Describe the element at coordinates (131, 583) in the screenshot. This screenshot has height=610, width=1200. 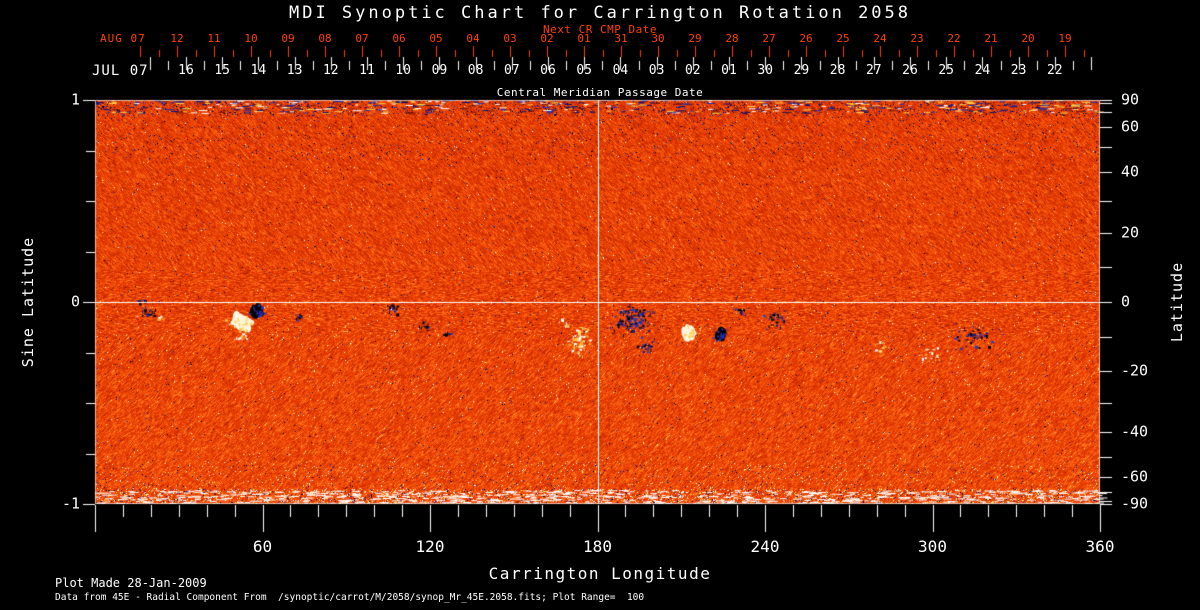
I see `plot-made-footer: Plot Made 28-Jan-2009` at that location.